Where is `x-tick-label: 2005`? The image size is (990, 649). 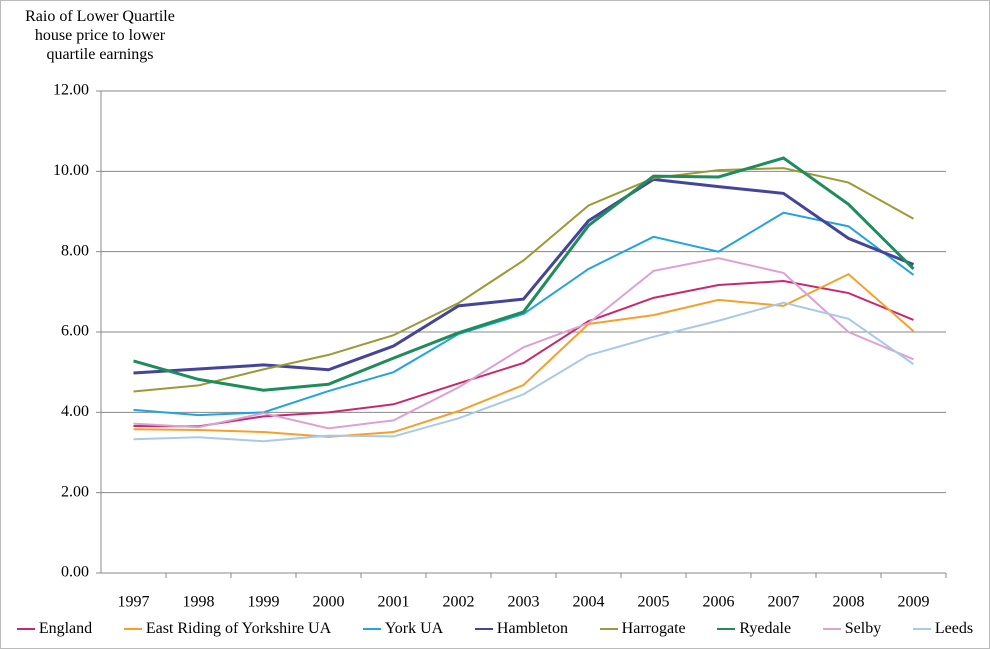 x-tick-label: 2005 is located at coordinates (654, 602).